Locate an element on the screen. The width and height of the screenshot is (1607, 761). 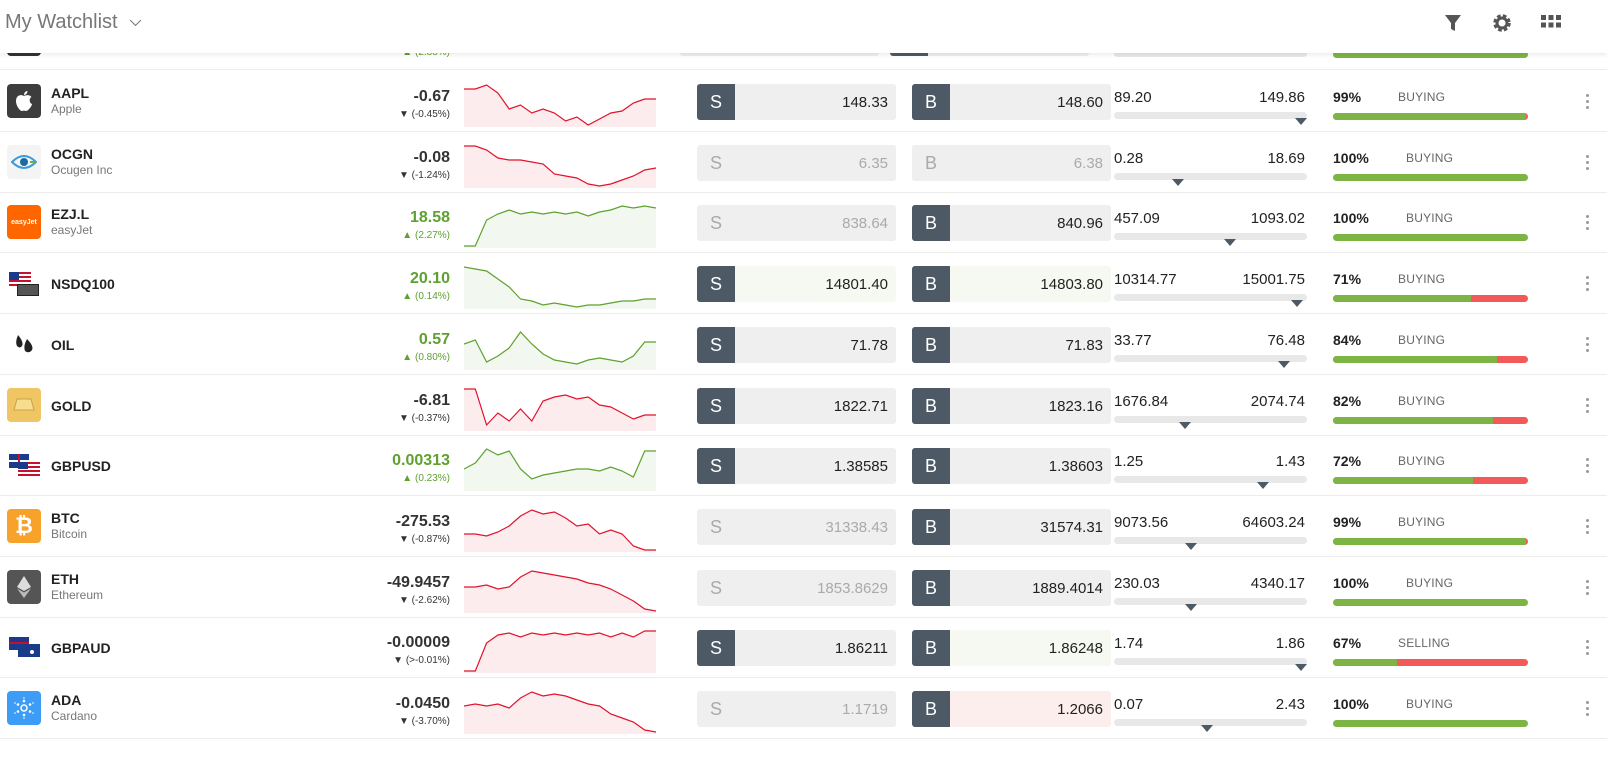
day-range-high: 2074.74 is located at coordinates (1277, 401).